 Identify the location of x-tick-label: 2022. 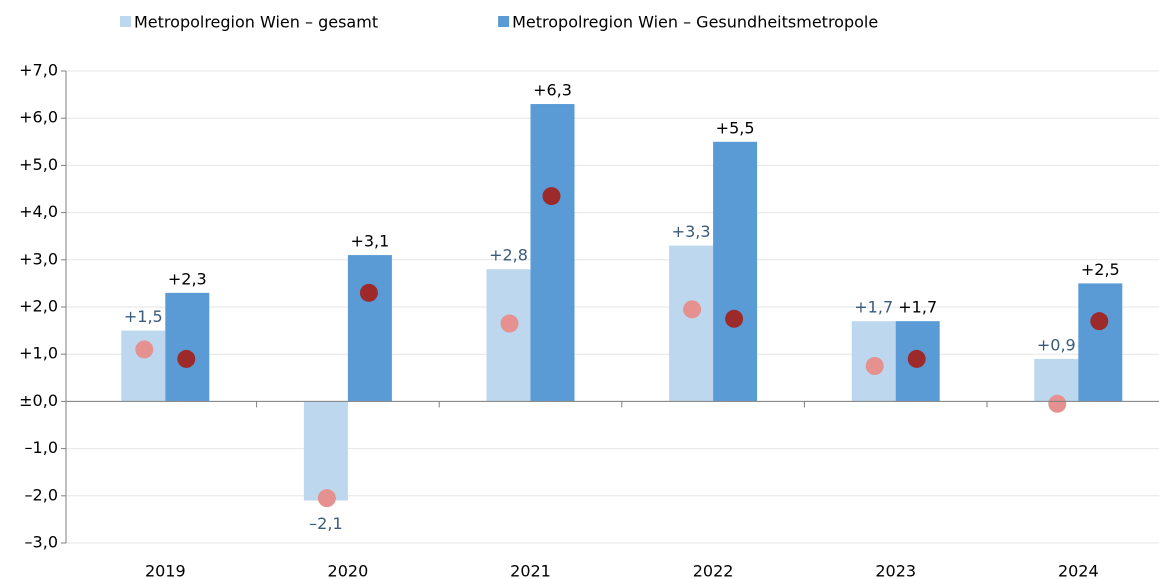
(713, 570).